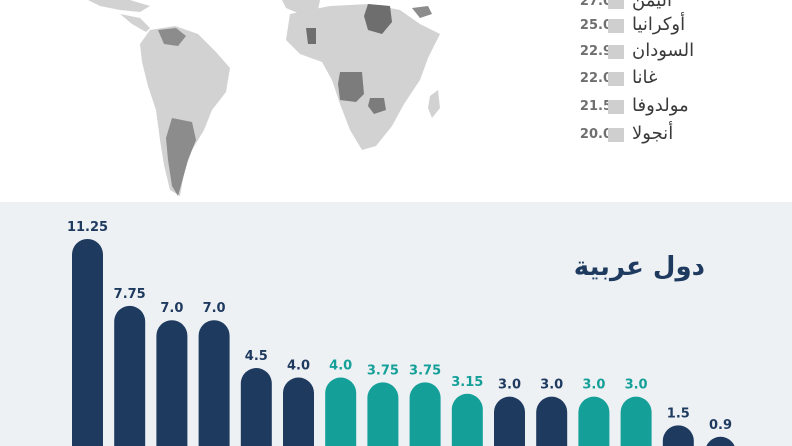 The height and width of the screenshot is (446, 792). I want to click on legend-value: 27.0, so click(595, 4).